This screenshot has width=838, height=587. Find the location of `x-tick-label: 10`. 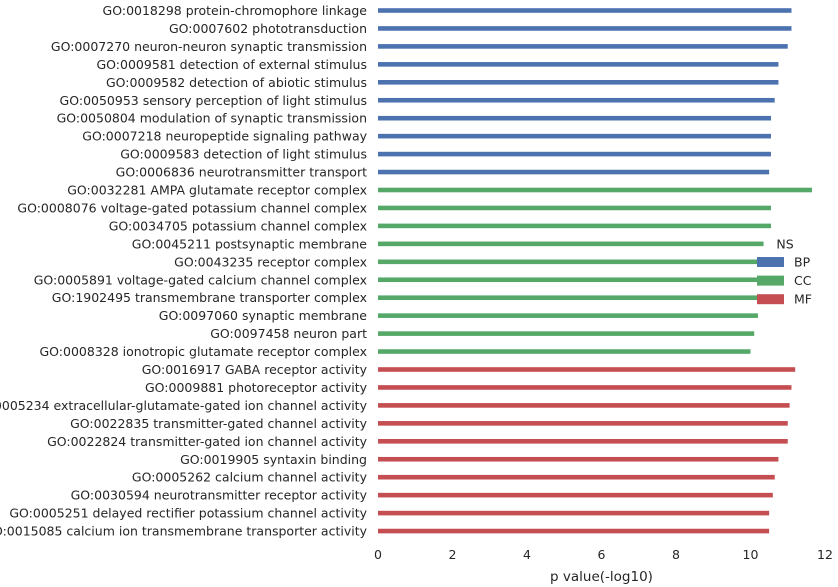

x-tick-label: 10 is located at coordinates (751, 554).